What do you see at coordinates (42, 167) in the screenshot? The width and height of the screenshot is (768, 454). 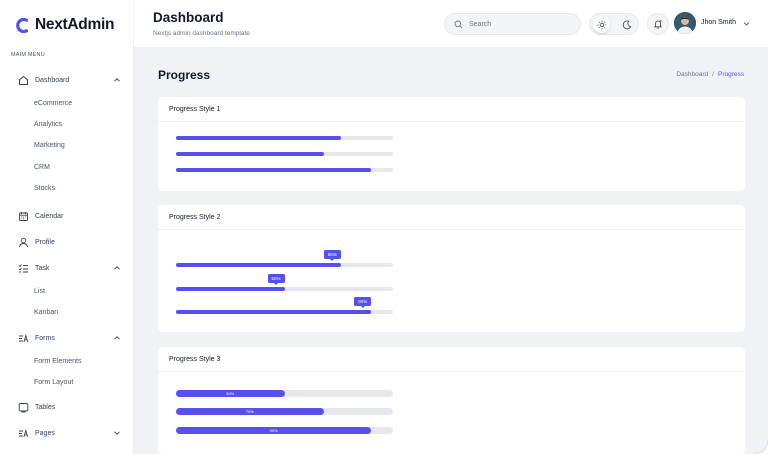 I see `sidebar-subitem-crm: CRM` at bounding box center [42, 167].